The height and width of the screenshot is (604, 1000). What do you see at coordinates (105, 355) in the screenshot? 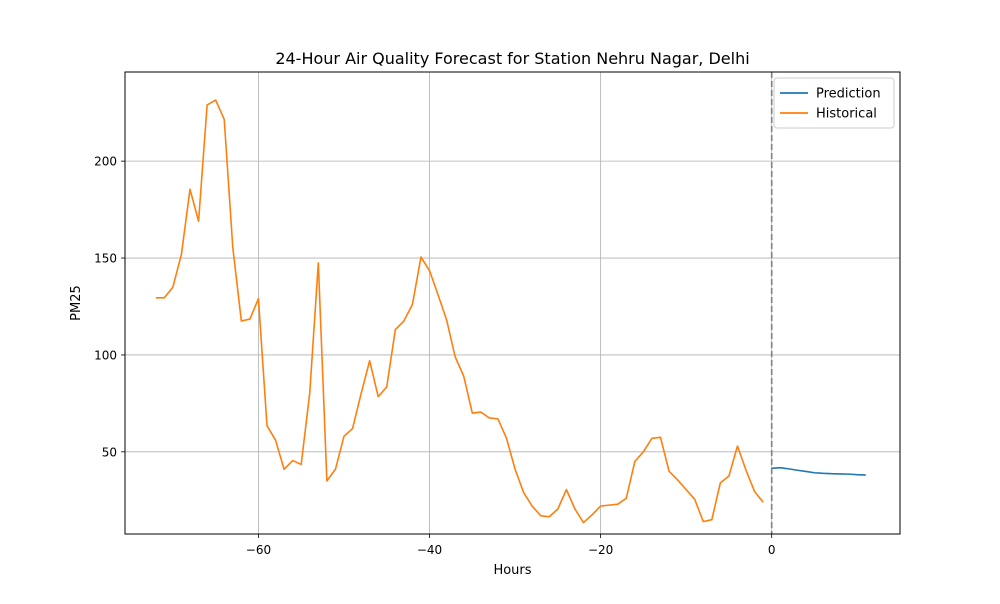
I see `y-tick-label: 100` at bounding box center [105, 355].